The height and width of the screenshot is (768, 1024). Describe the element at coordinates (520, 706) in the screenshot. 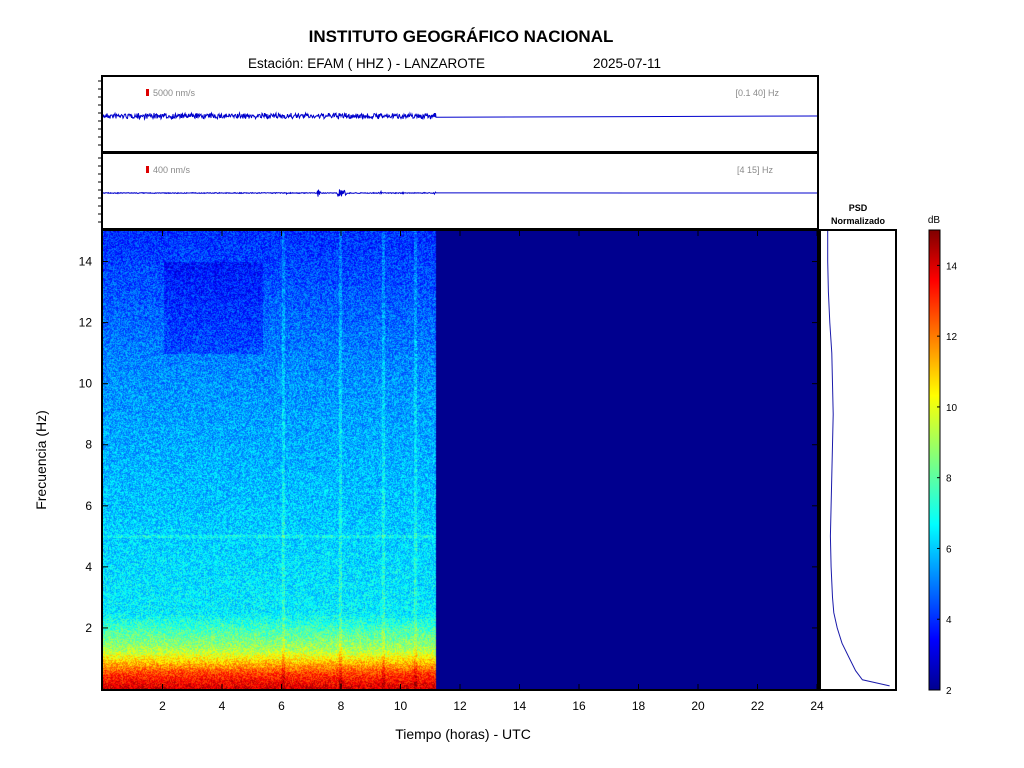

I see `x-tick-label: 14` at that location.